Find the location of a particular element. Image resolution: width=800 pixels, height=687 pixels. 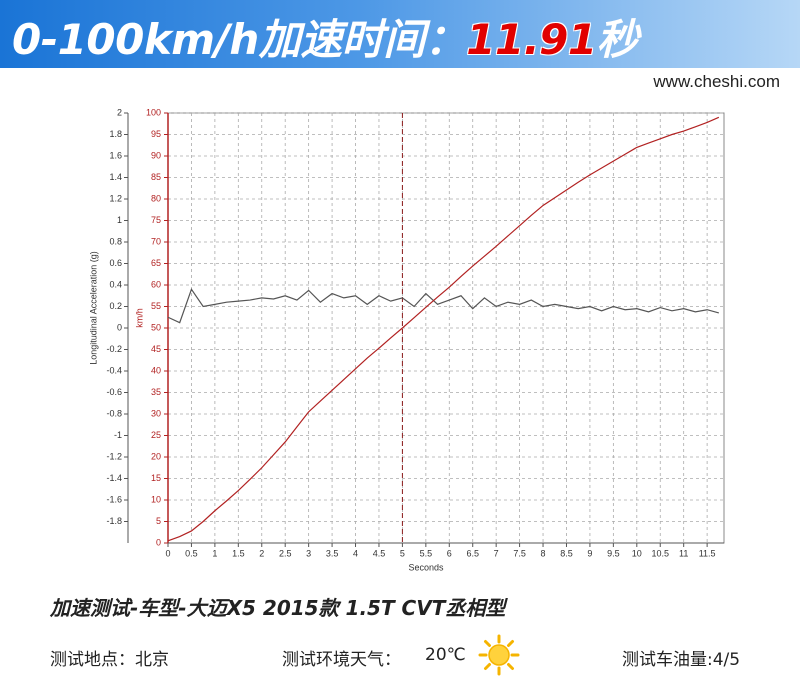

y-tick-label: -1 is located at coordinates (118, 435).